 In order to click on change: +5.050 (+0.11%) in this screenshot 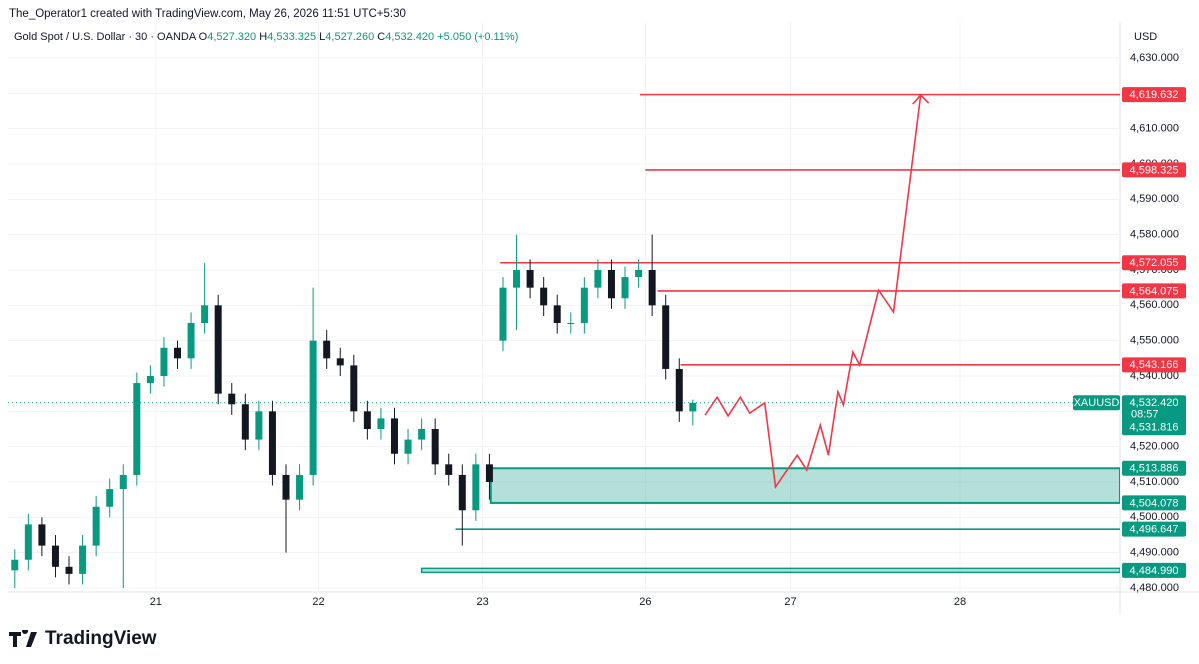, I will do `click(478, 37)`.